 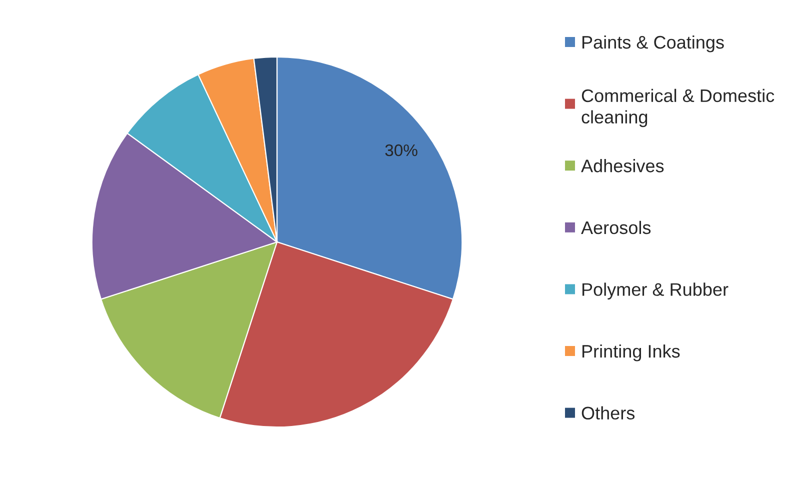 What do you see at coordinates (616, 227) in the screenshot?
I see `legend-label: Aerosols` at bounding box center [616, 227].